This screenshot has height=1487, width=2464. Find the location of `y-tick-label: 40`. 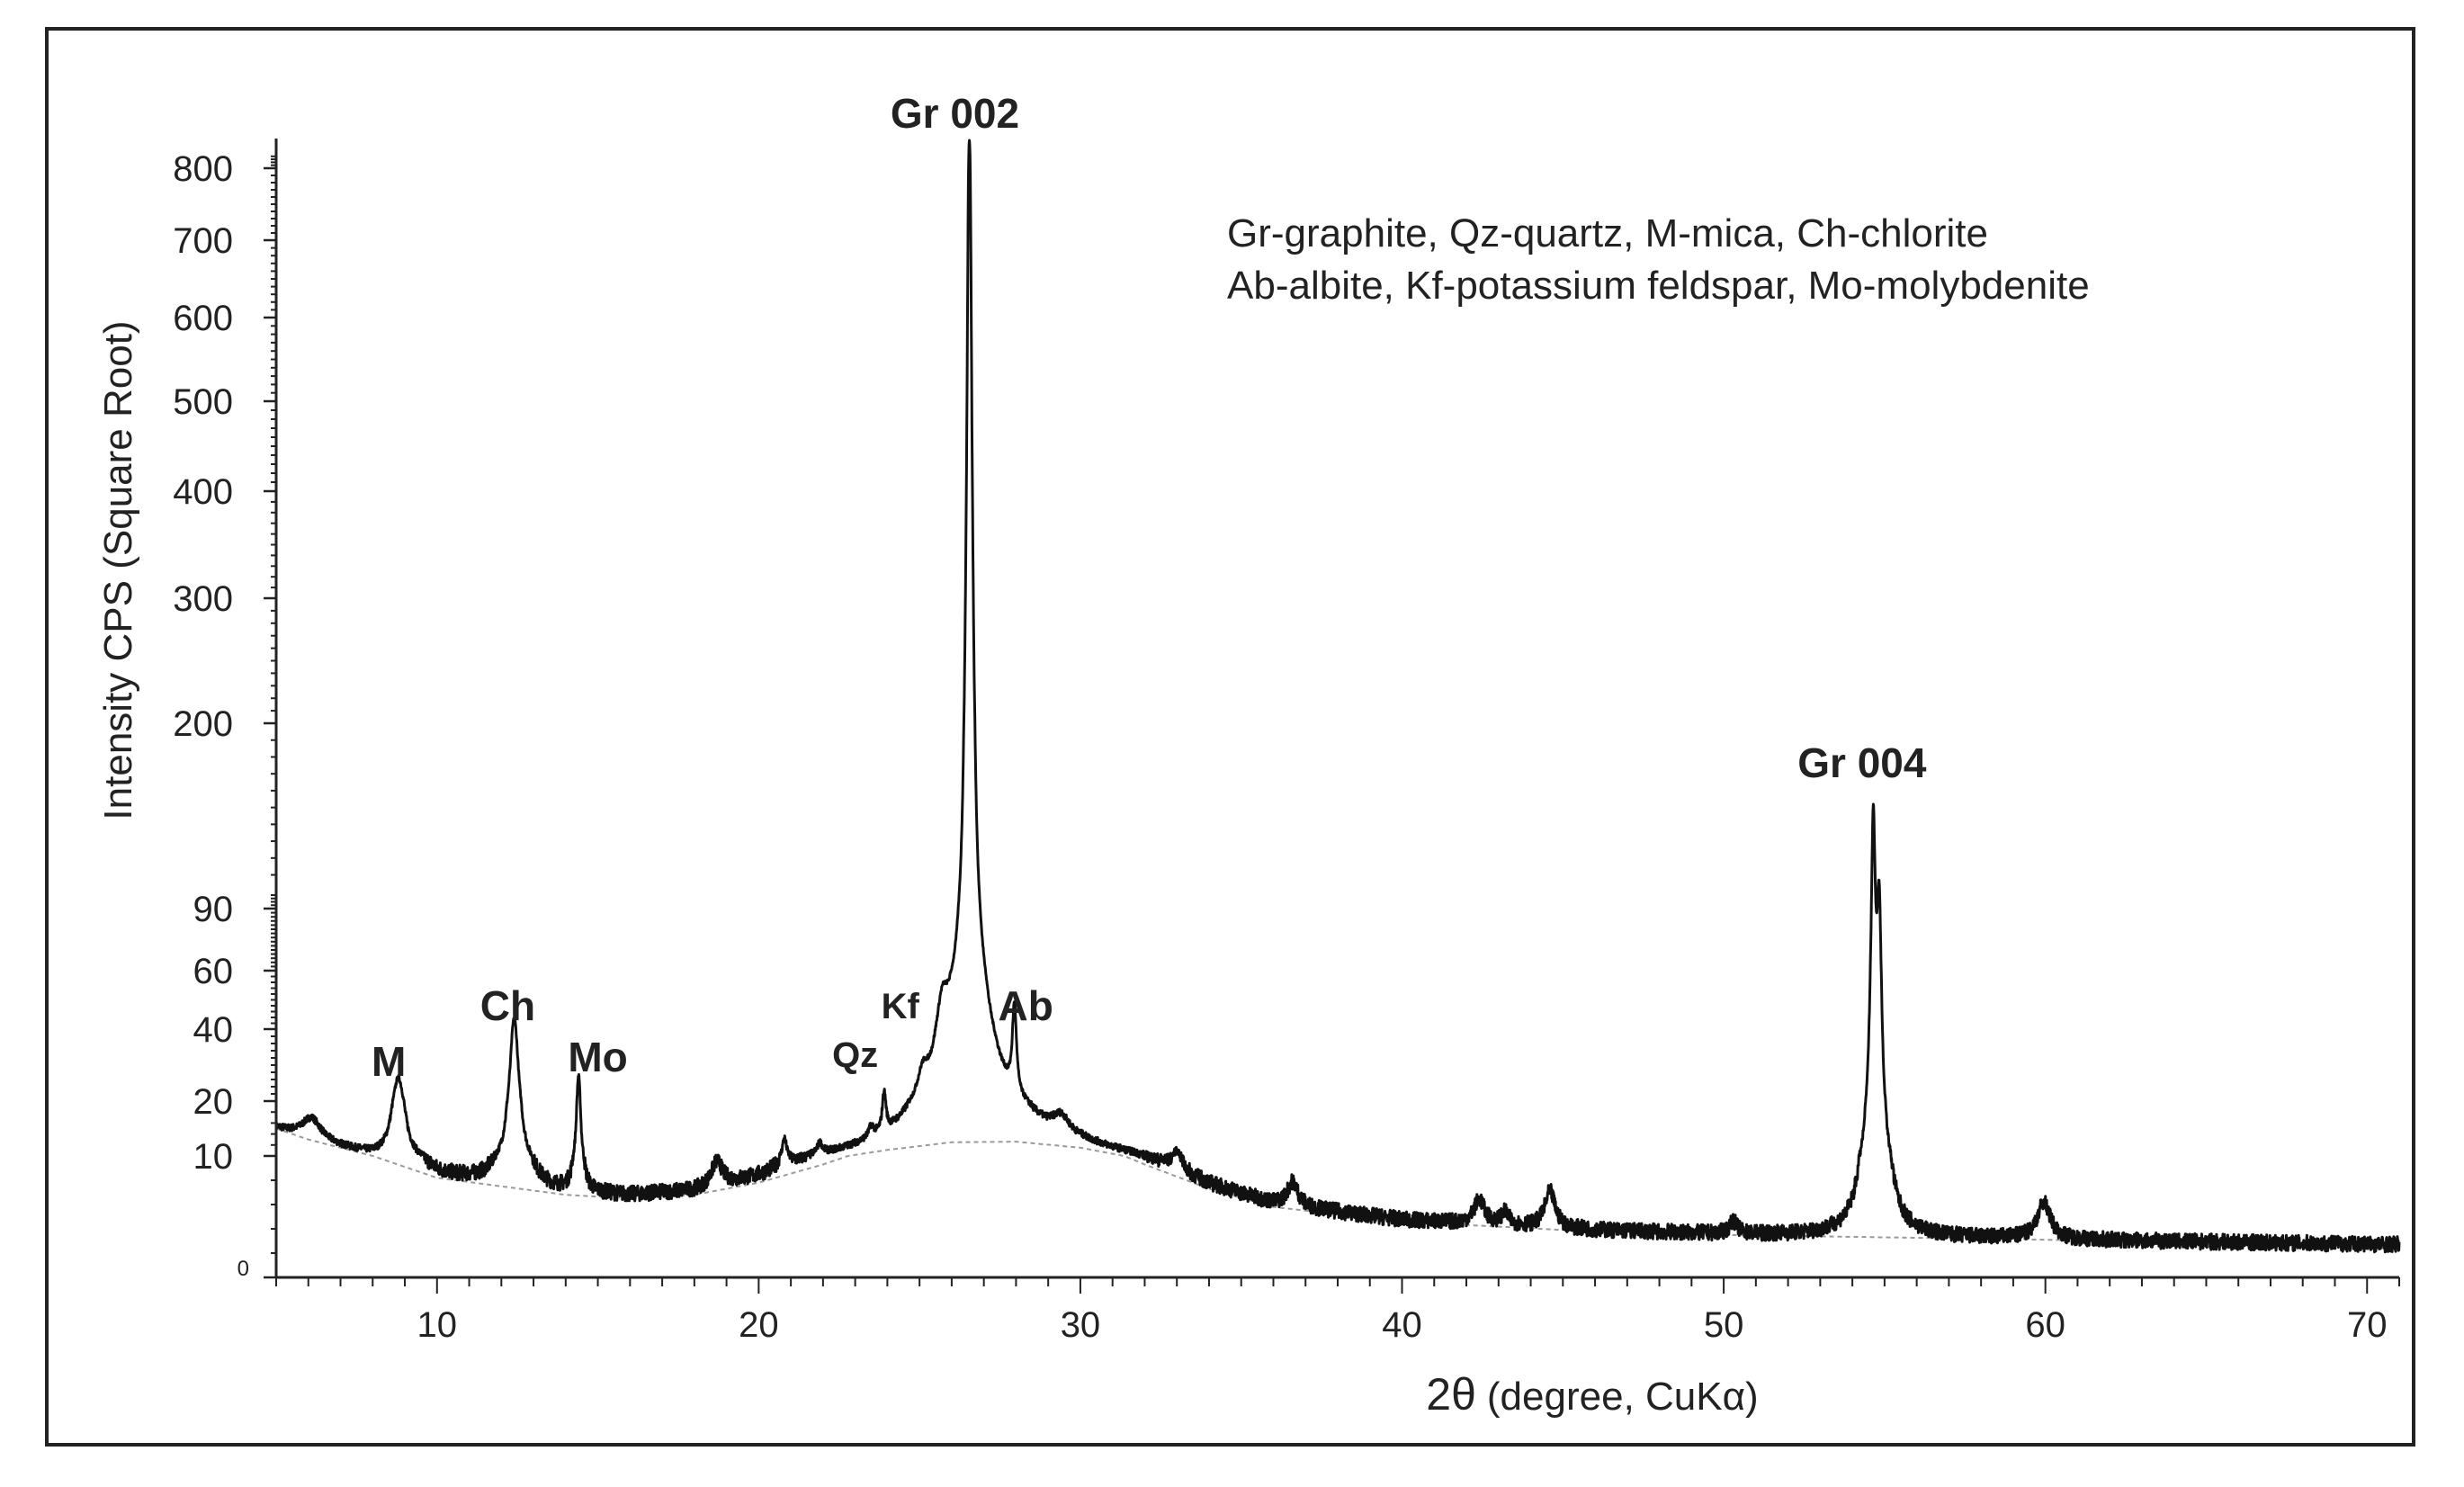

y-tick-label: 40 is located at coordinates (213, 1030).